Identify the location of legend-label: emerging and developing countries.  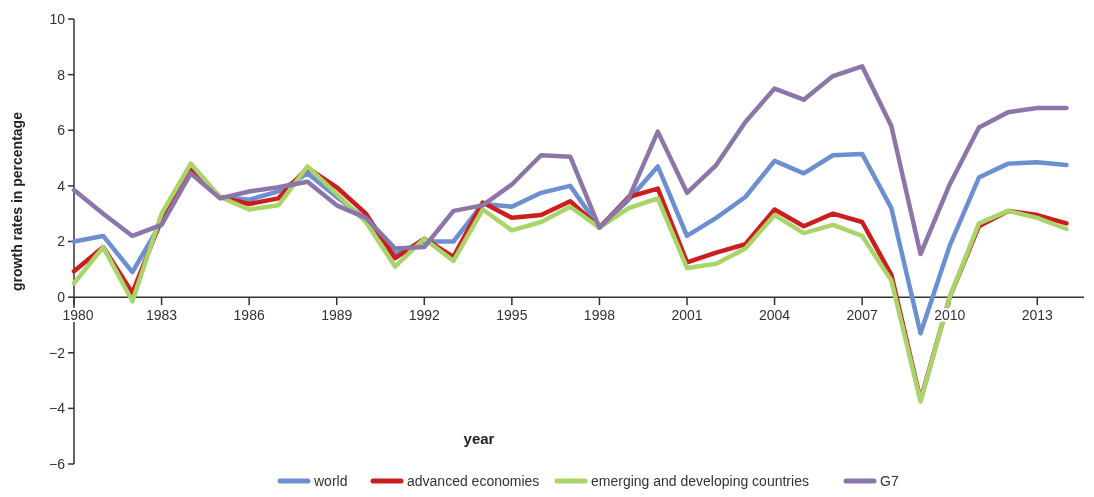
(700, 481).